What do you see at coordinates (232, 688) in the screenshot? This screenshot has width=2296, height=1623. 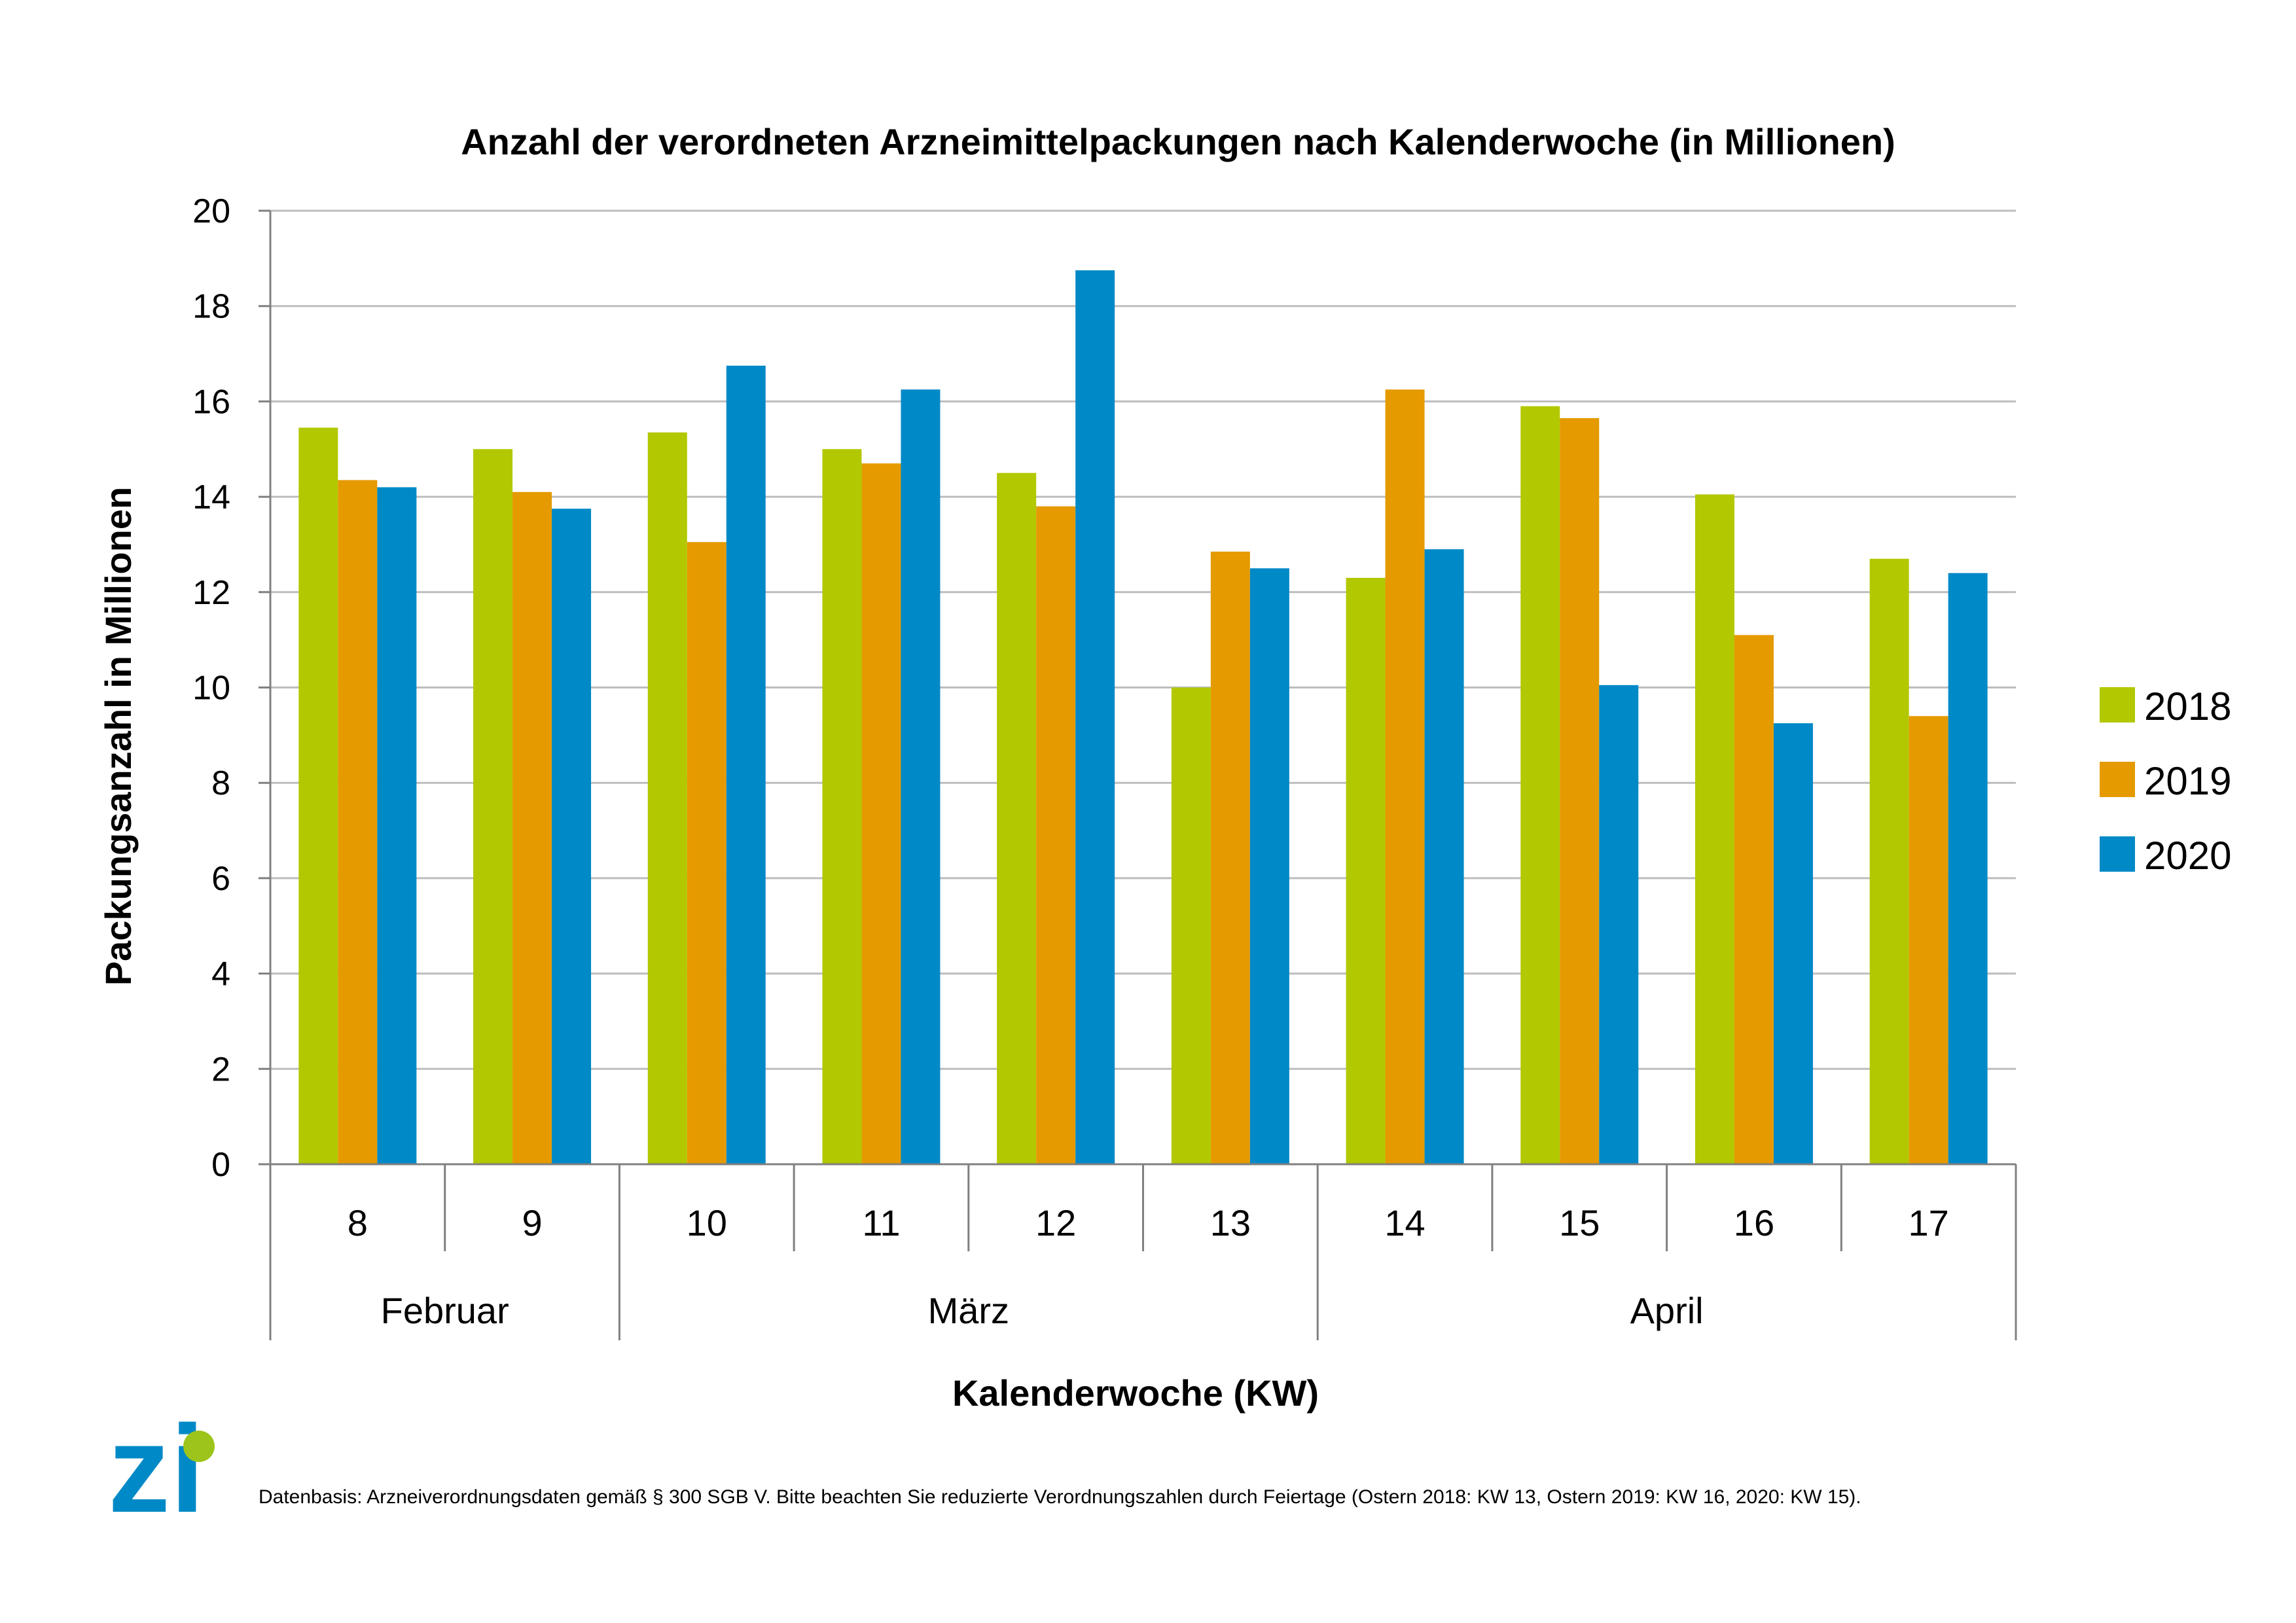 I see `y-axis: 0 2 4 6 8 10 12 14 16 18 20` at bounding box center [232, 688].